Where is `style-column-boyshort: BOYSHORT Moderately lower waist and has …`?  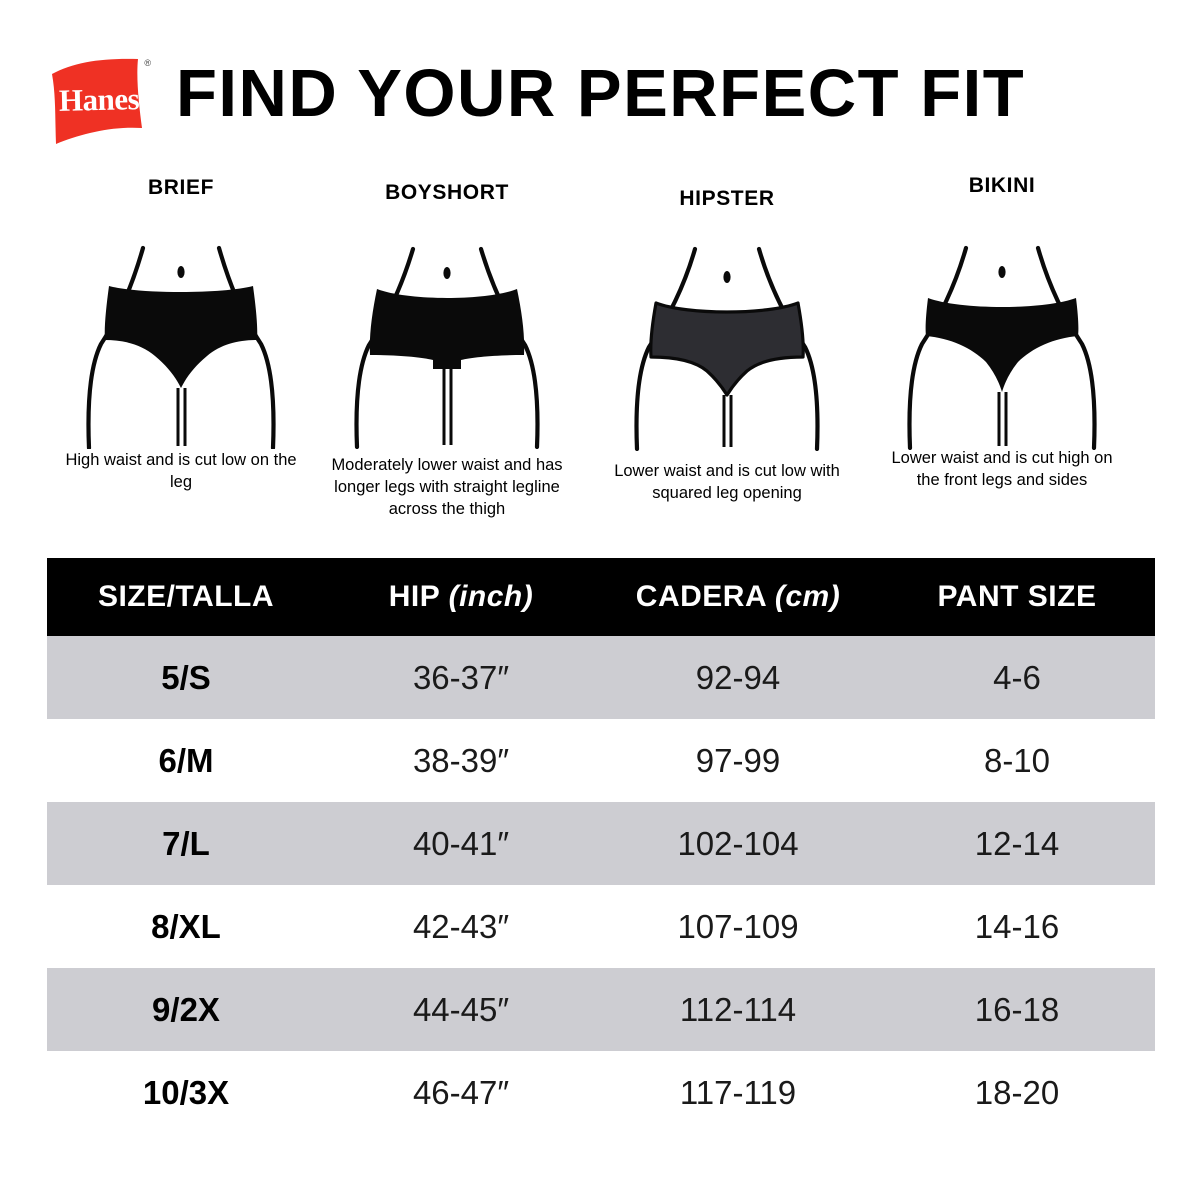
style-column-boyshort: BOYSHORT Moderately lower waist and has … is located at coordinates (447, 350).